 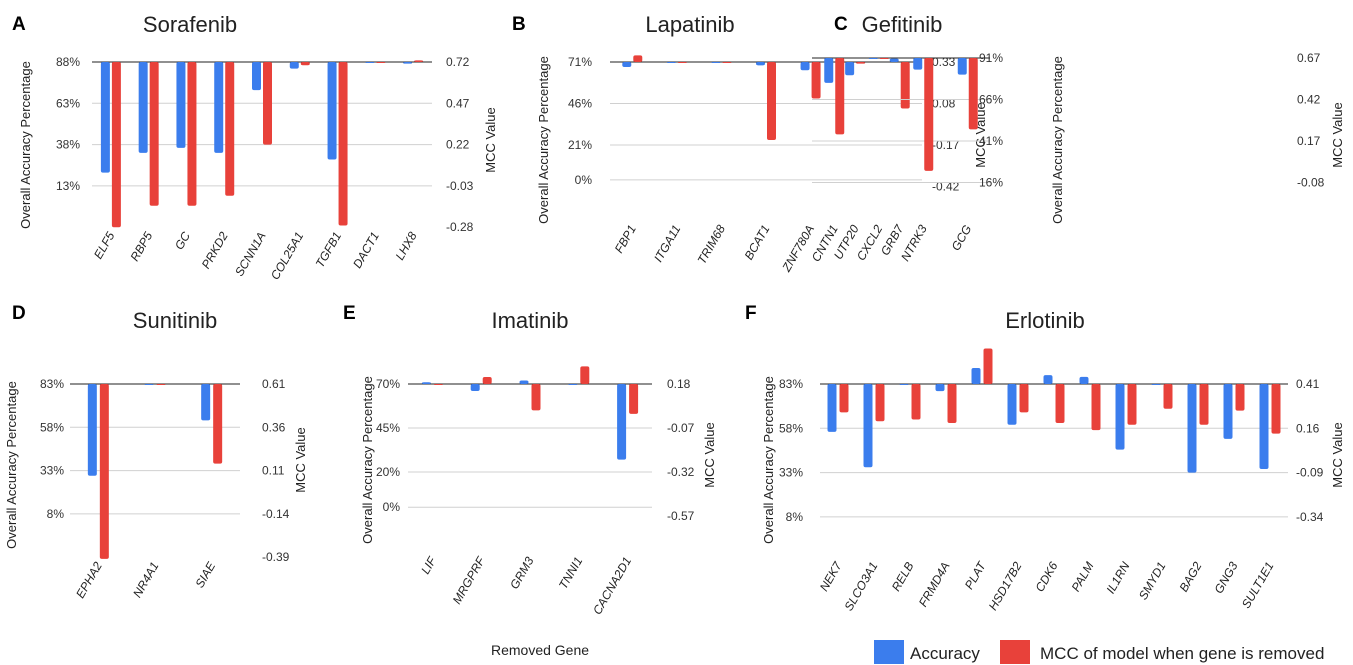 What do you see at coordinates (757, 243) in the screenshot?
I see `category-label: BCAT1` at bounding box center [757, 243].